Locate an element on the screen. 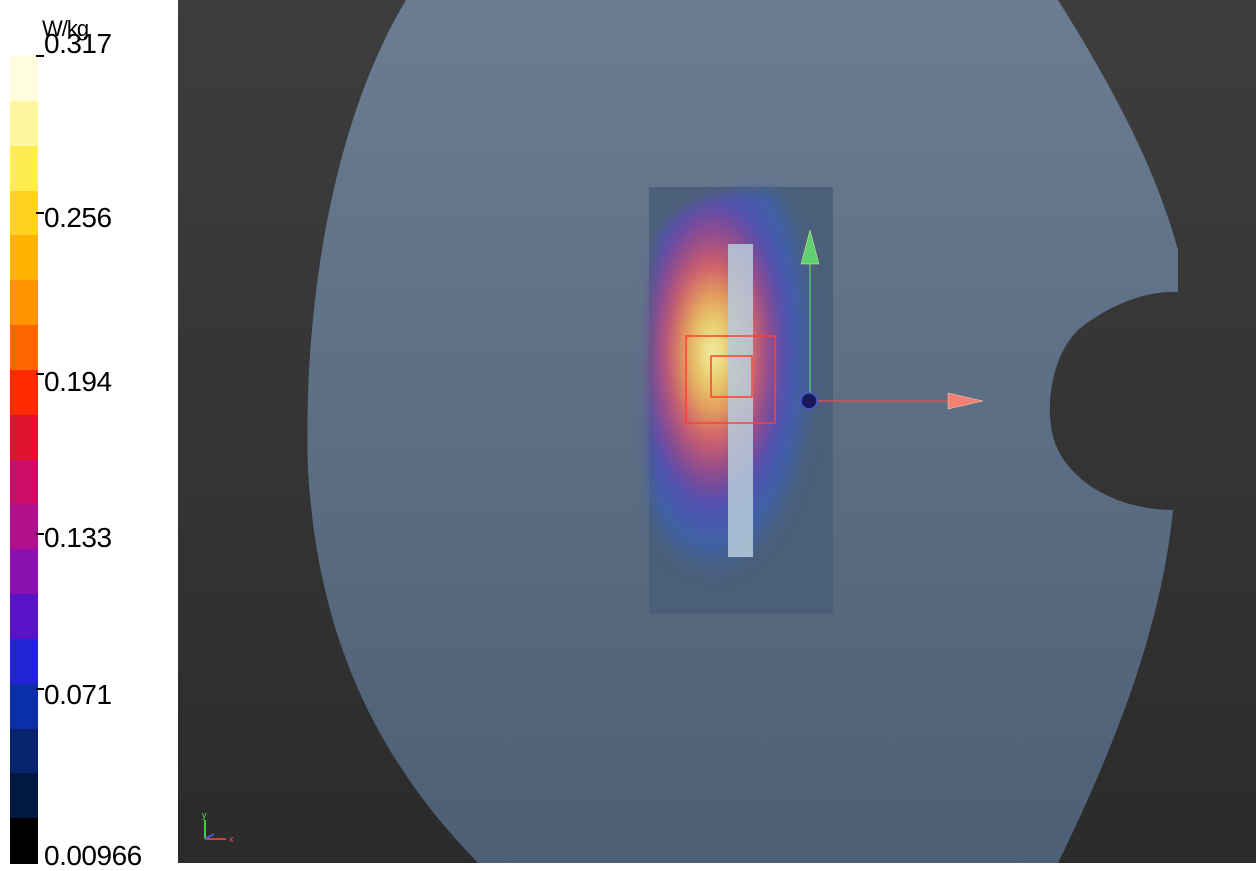 This screenshot has height=871, width=1256. triad-x-label: x is located at coordinates (231, 839).